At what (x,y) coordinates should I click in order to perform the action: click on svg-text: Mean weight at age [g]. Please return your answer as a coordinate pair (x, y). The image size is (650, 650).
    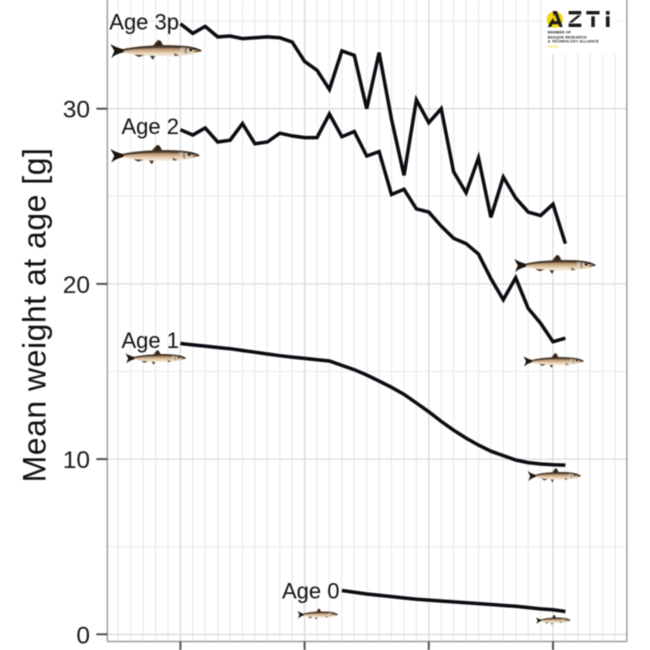
    Looking at the image, I should click on (35, 315).